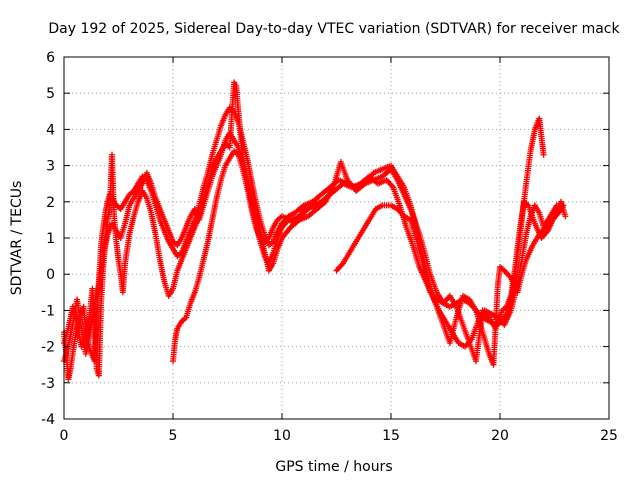 The image size is (640, 480). I want to click on y-tick-label: 0, so click(50, 275).